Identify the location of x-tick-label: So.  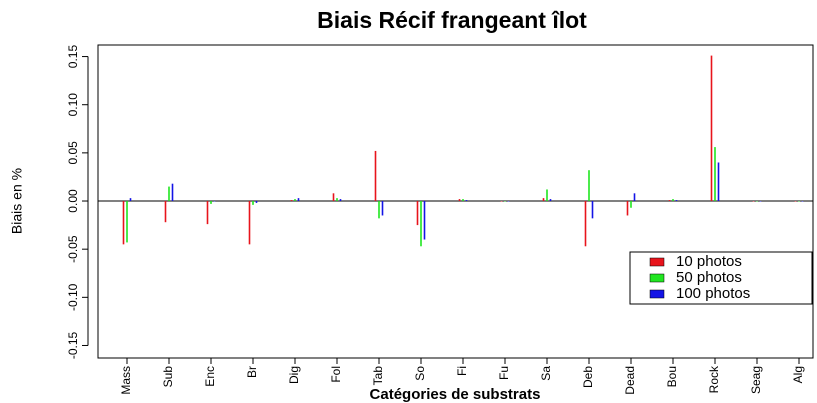
(420, 373).